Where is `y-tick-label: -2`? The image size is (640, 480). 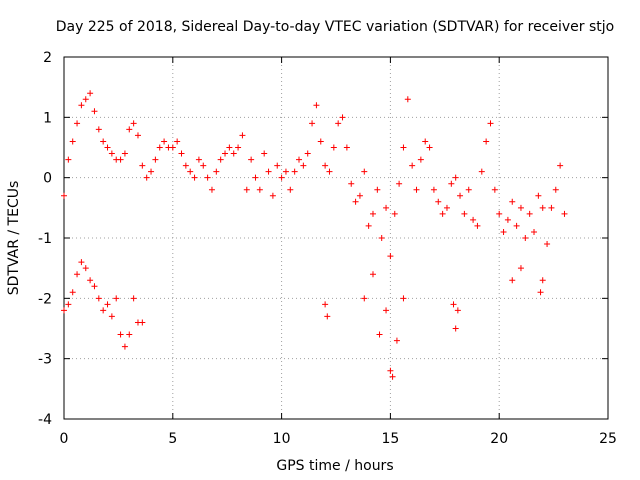 y-tick-label: -2 is located at coordinates (45, 299).